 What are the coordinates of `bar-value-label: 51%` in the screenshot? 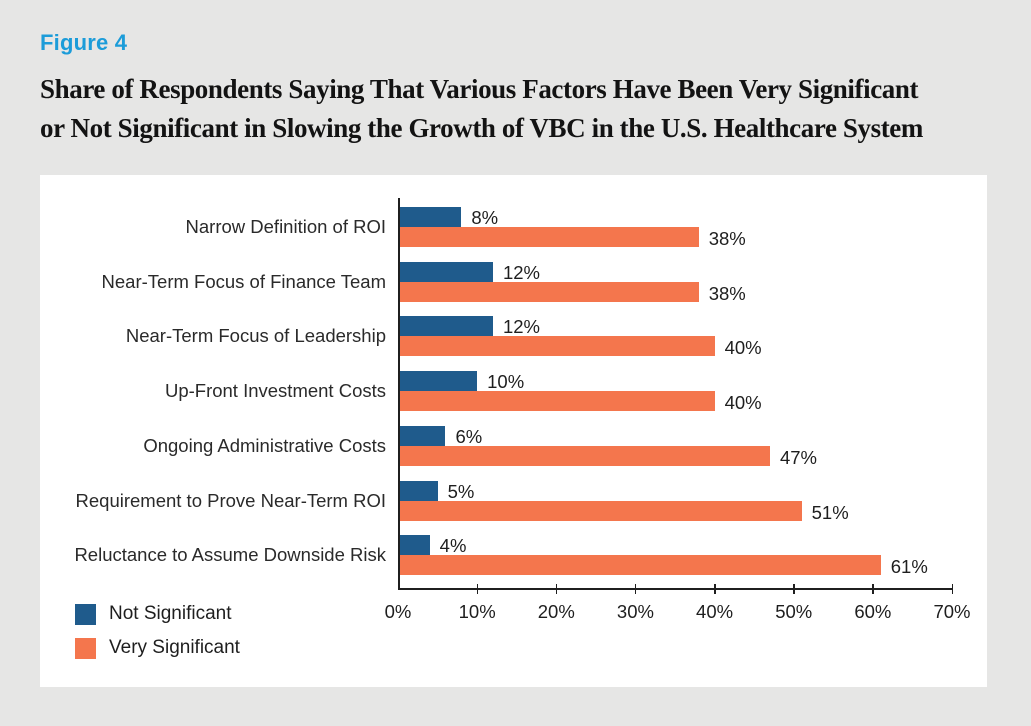 It's located at (830, 512).